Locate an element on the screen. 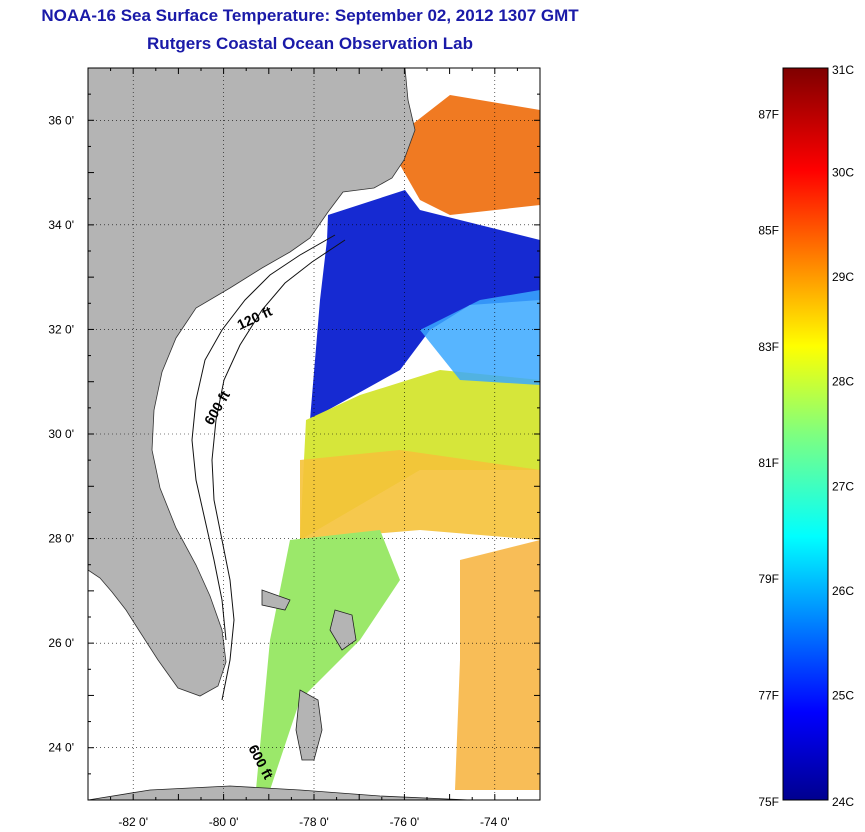 This screenshot has width=865, height=832. page-subtitle: Rutgers Coastal Ocean Observation Lab is located at coordinates (310, 43).